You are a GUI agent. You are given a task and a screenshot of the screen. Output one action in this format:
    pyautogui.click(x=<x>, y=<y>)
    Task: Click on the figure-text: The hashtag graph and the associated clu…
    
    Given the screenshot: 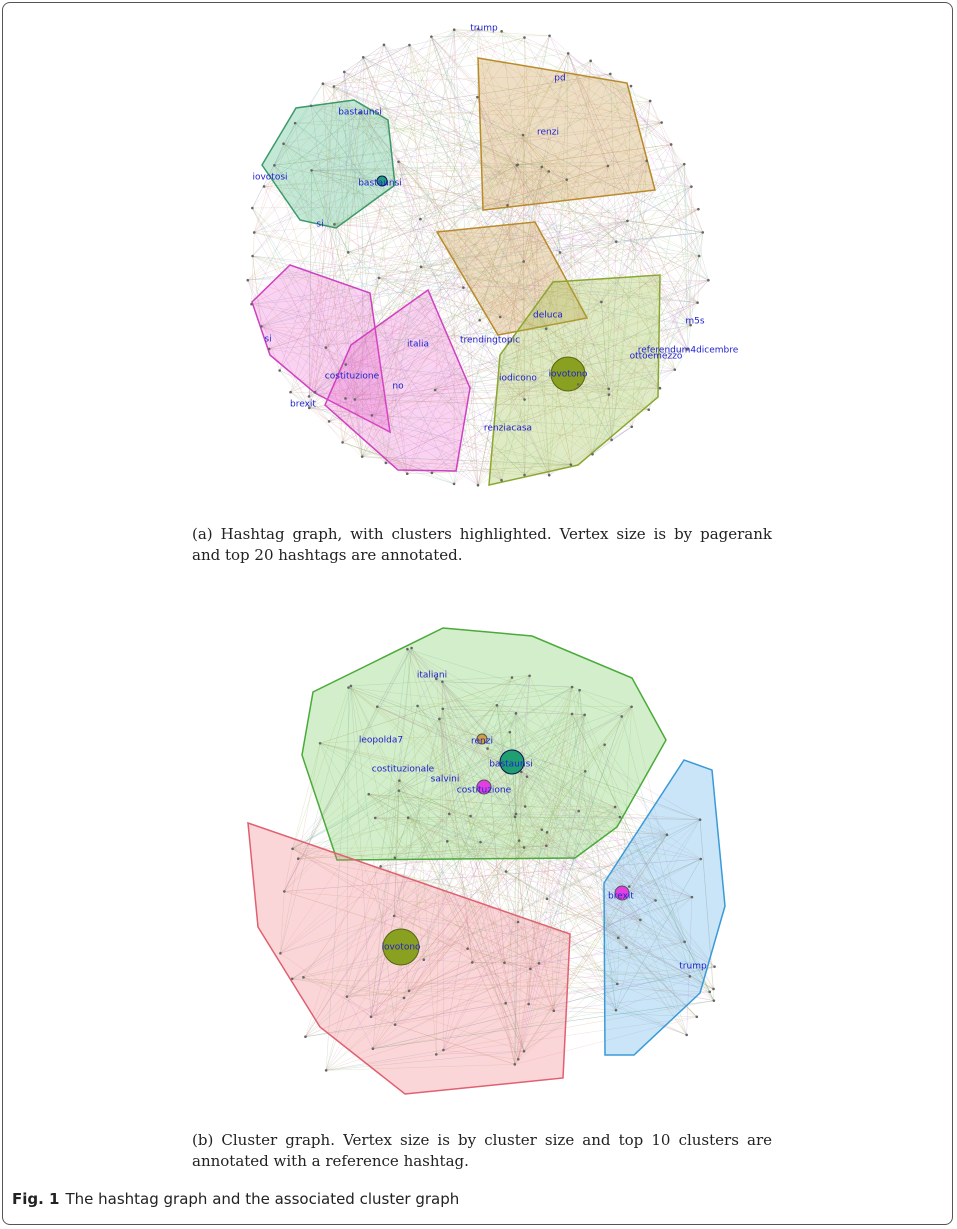 What is the action you would take?
    pyautogui.click(x=262, y=1199)
    